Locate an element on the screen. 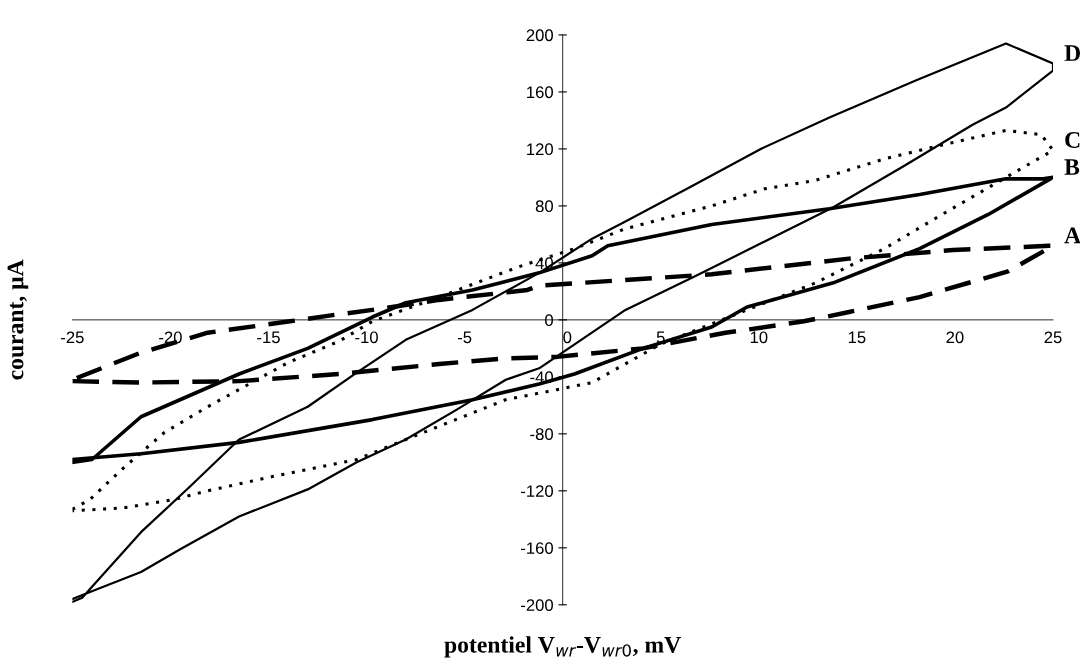  x-tick-label: 20 is located at coordinates (955, 337).